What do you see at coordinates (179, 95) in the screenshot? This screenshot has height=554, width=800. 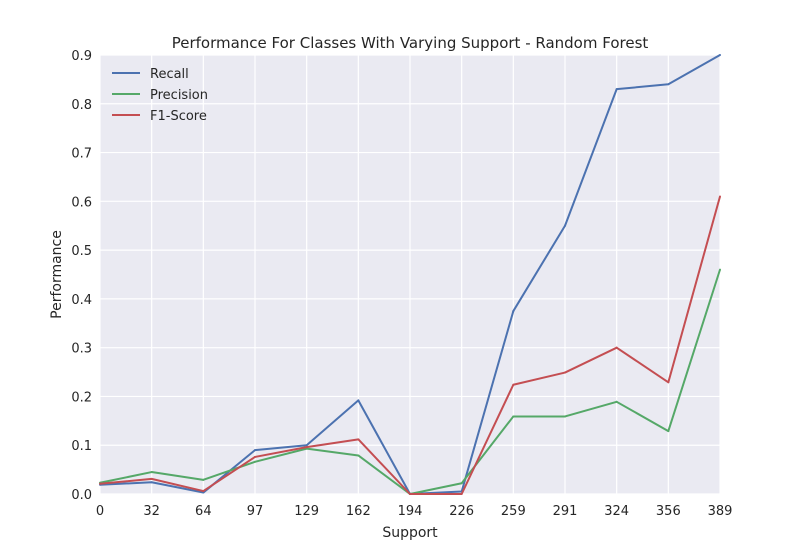 I see `legend-label: Precision` at bounding box center [179, 95].